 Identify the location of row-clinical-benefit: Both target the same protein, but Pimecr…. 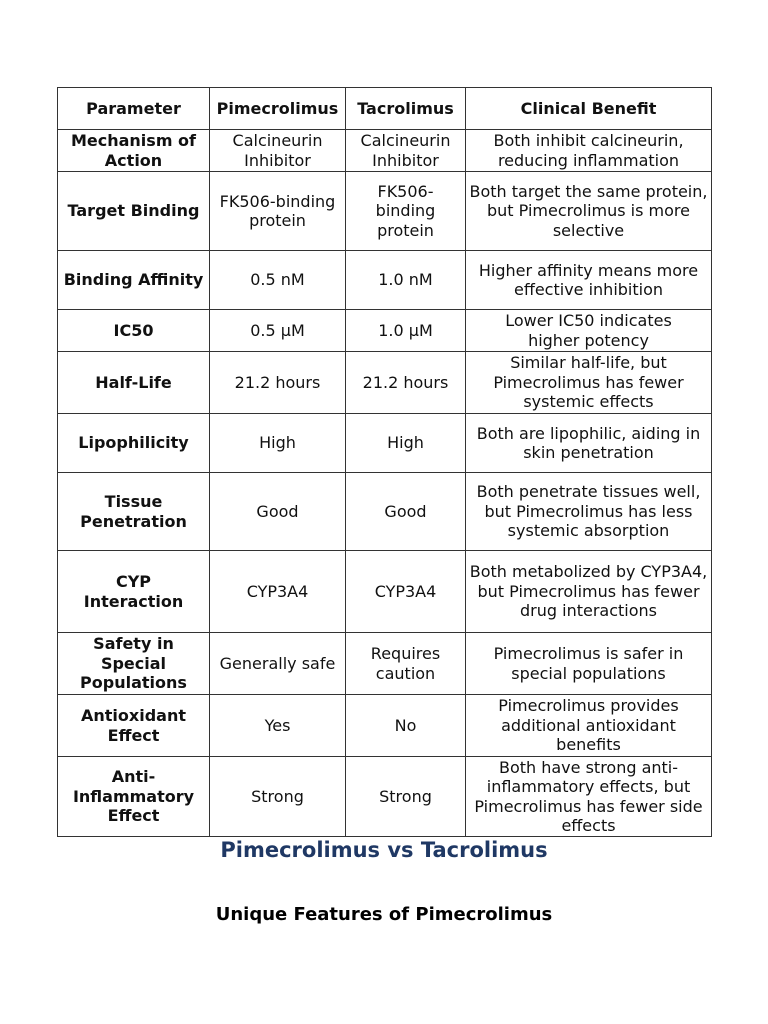
(588, 211).